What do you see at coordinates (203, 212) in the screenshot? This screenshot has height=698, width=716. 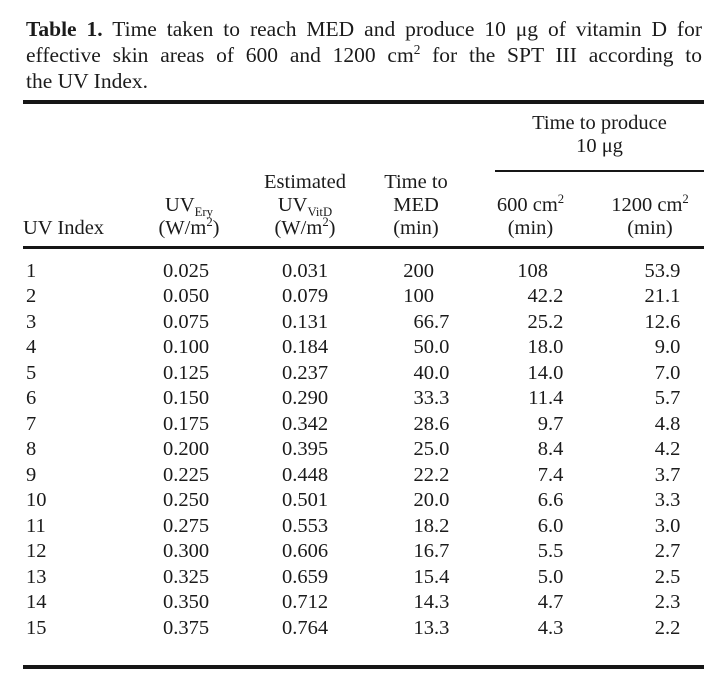 I see `uv-ery-subscript: Ery` at bounding box center [203, 212].